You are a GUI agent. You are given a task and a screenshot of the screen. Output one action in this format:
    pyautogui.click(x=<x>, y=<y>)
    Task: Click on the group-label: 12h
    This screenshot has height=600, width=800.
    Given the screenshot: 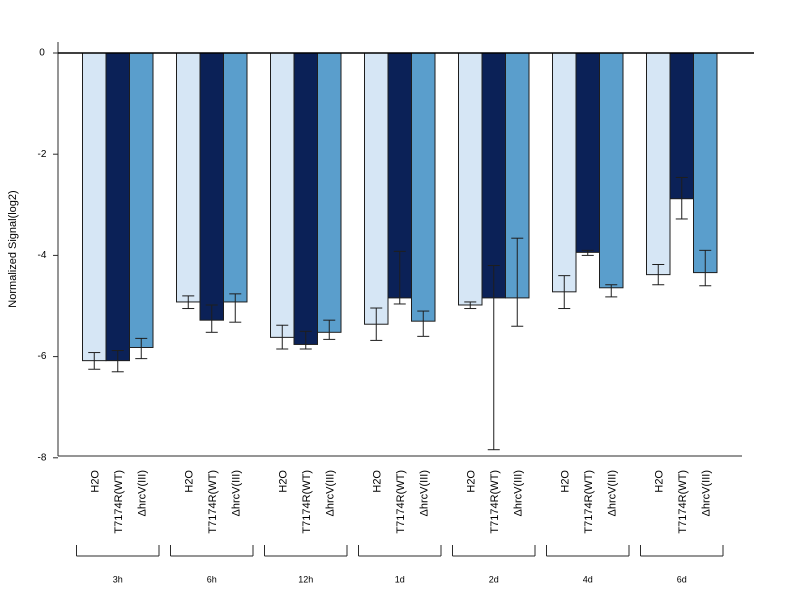 What is the action you would take?
    pyautogui.click(x=305, y=579)
    